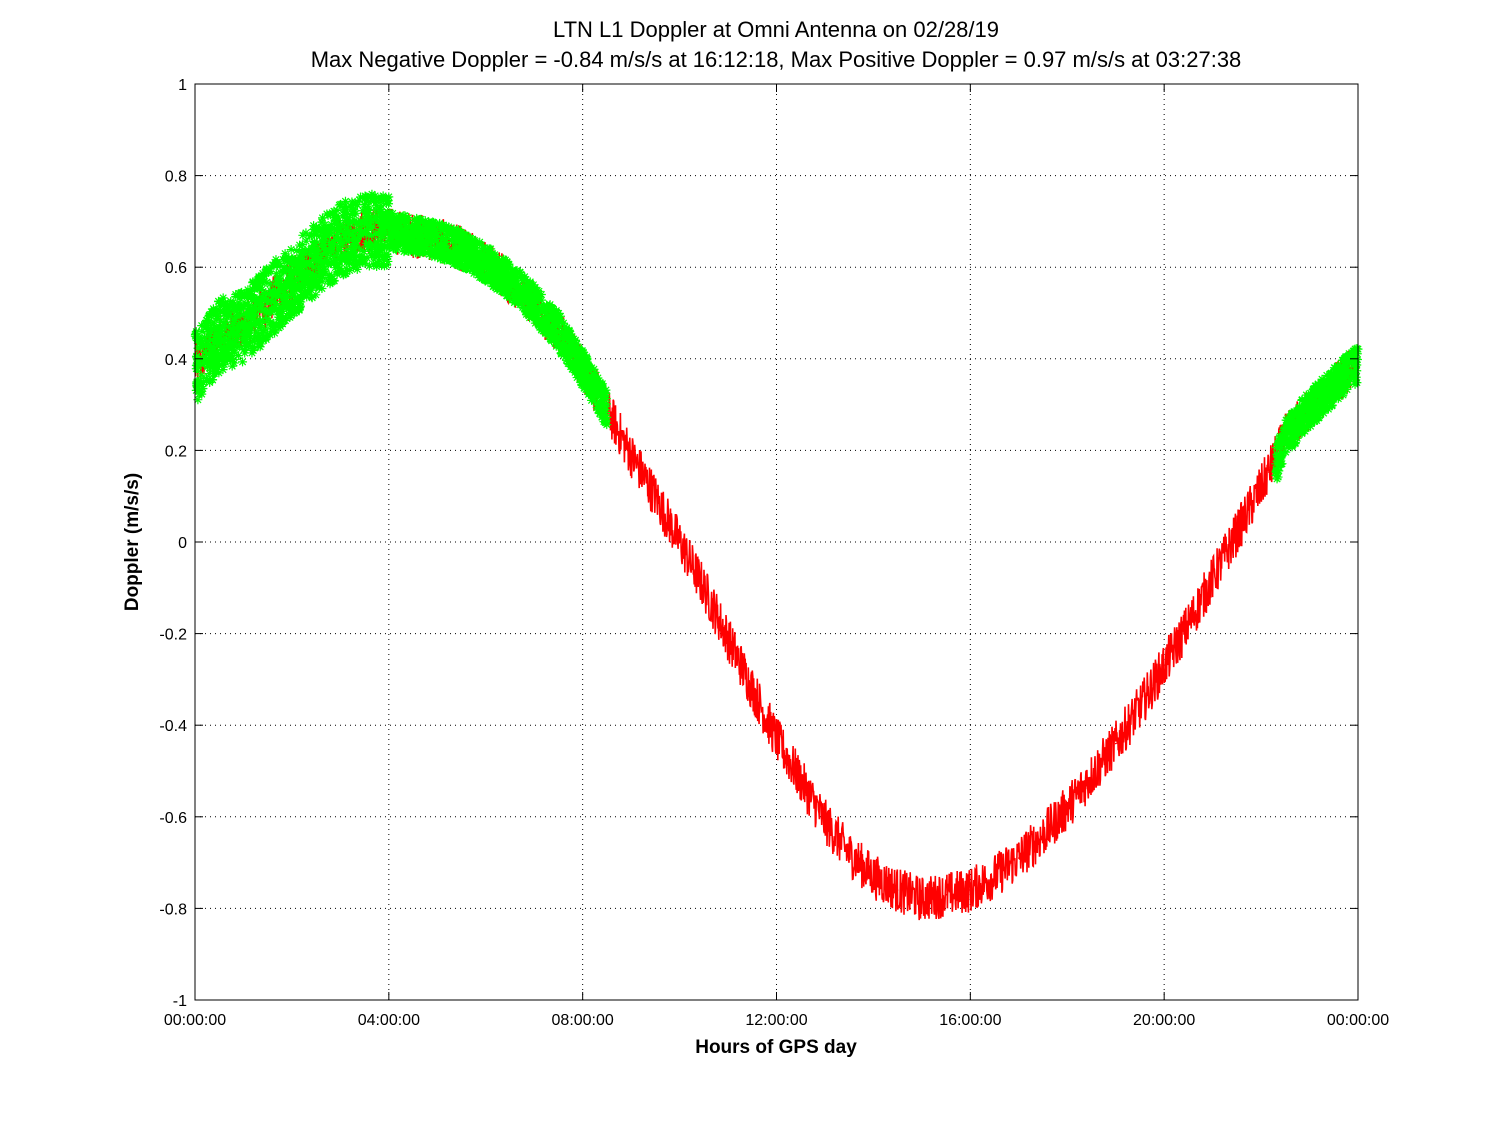 Image resolution: width=1500 pixels, height=1125 pixels. Describe the element at coordinates (1164, 1020) in the screenshot. I see `x-tick-label: 20:00:00` at that location.